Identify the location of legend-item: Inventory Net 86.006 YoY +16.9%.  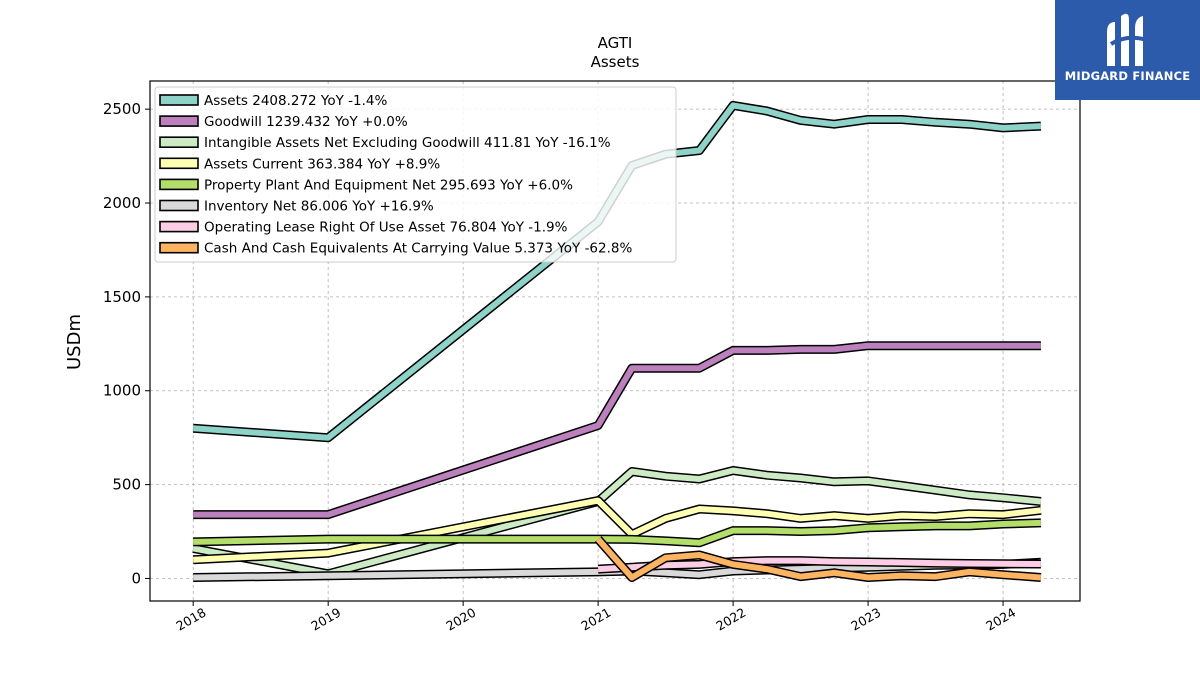
(296, 207).